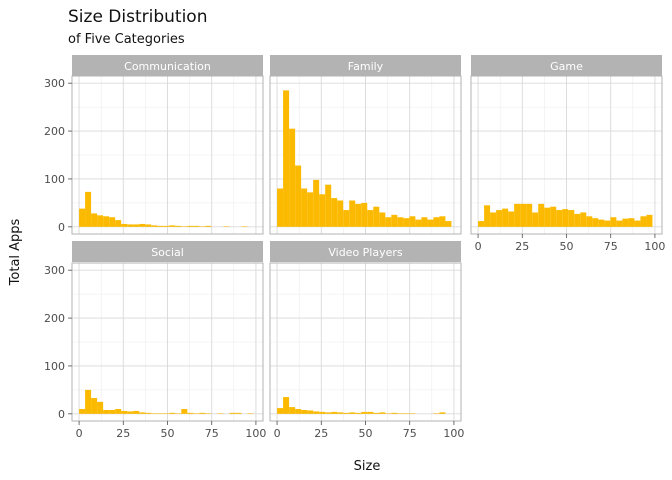 The width and height of the screenshot is (672, 480). I want to click on strip-label: Communication, so click(167, 66).